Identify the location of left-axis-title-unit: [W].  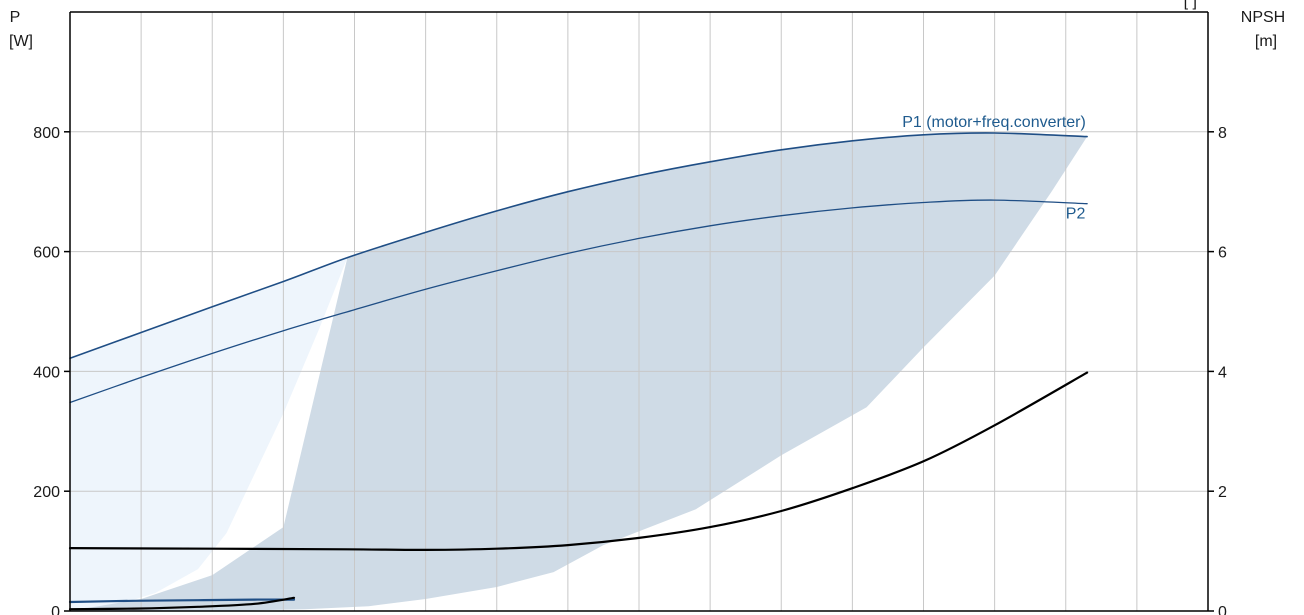
(21, 41).